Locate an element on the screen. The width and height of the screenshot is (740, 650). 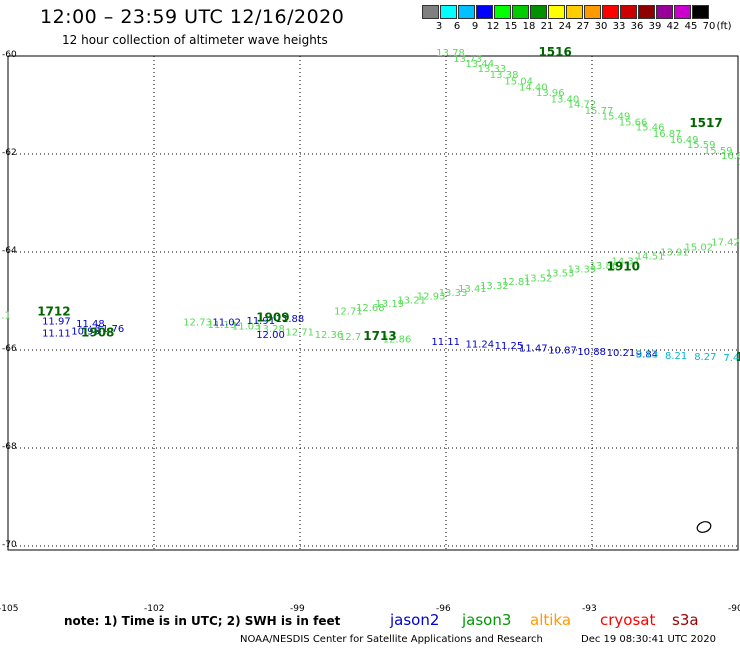
colorbar-label: 42 is located at coordinates (673, 26).